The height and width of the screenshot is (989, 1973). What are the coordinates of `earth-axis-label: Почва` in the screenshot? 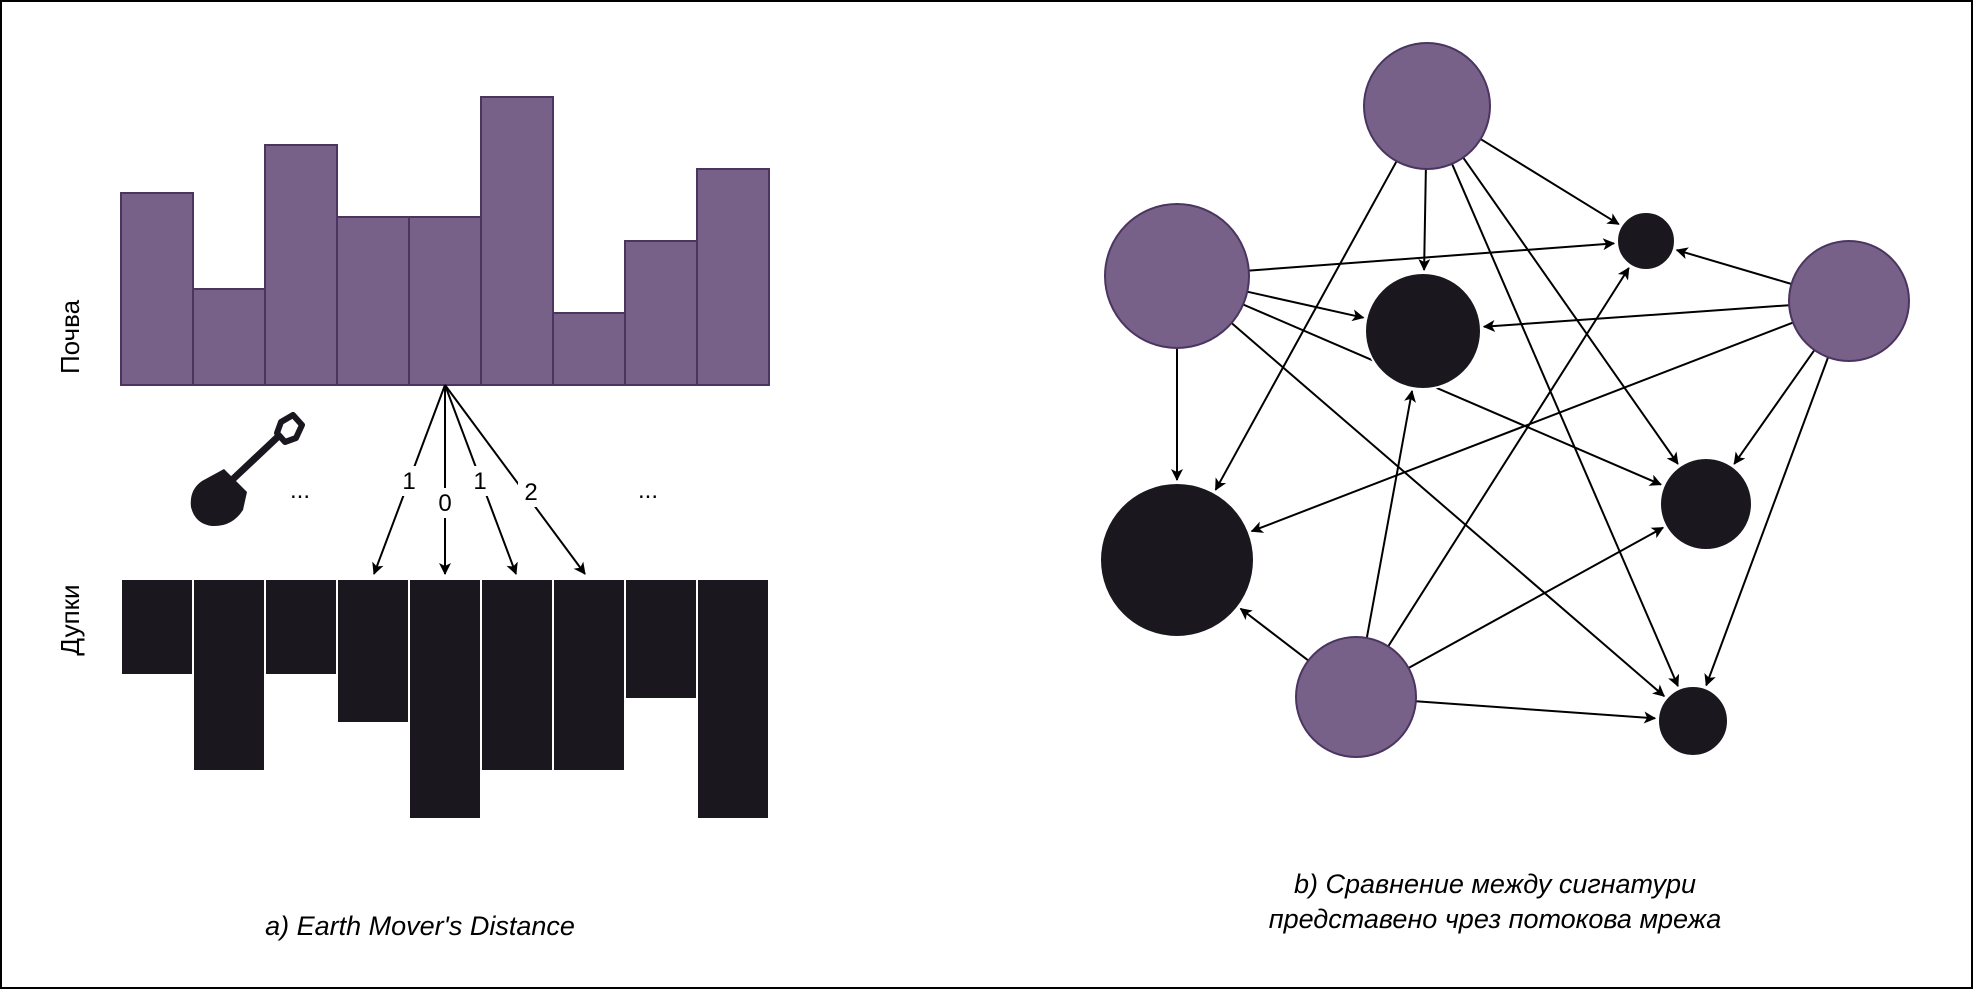 It's located at (70, 336).